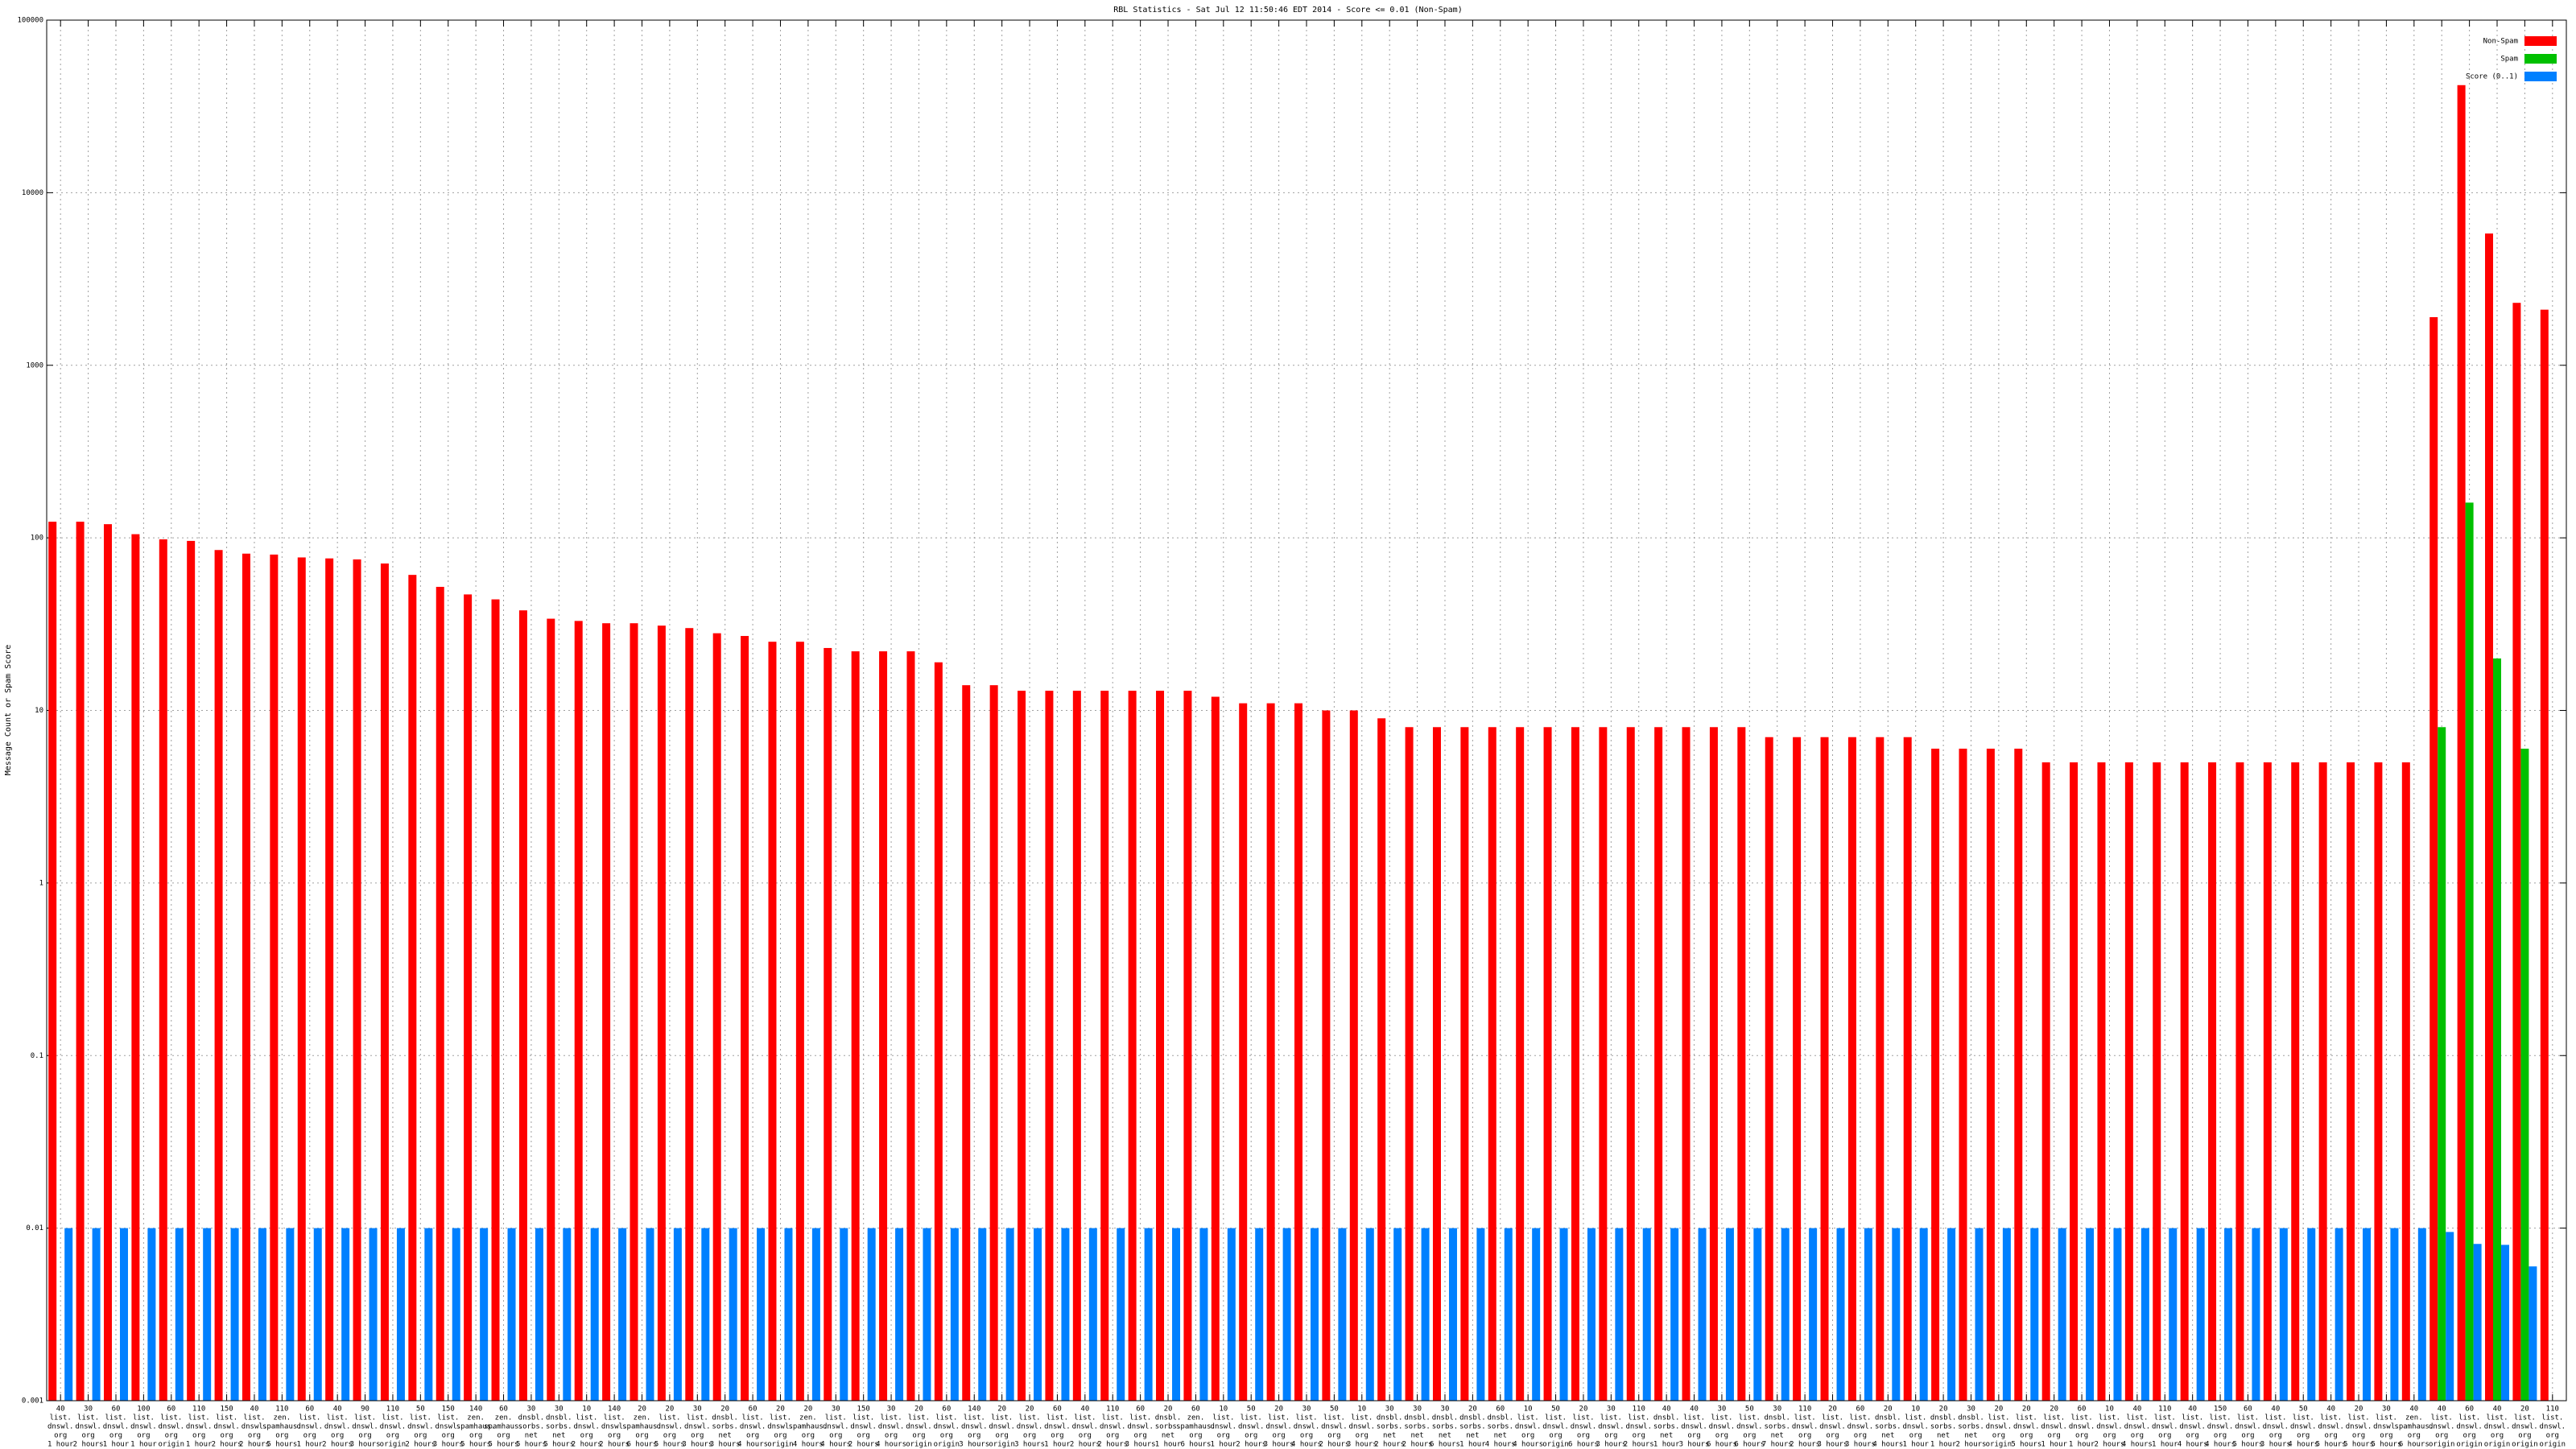 This screenshot has height=1449, width=2576. Describe the element at coordinates (2414, 1418) in the screenshot. I see `x-tick-label: zen.` at that location.